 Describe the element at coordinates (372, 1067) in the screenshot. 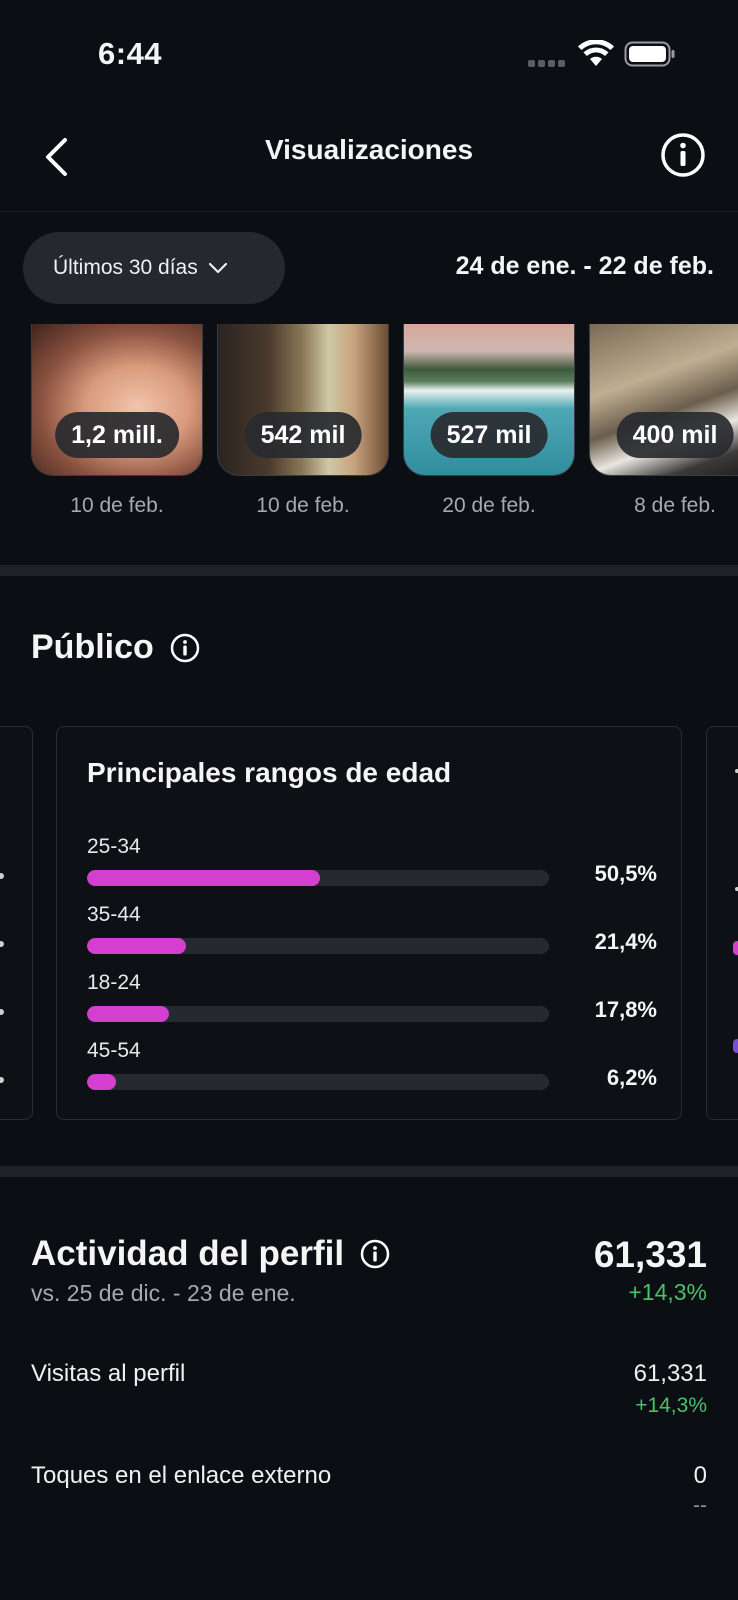

I see `age-row: 45-54 6,2%` at that location.